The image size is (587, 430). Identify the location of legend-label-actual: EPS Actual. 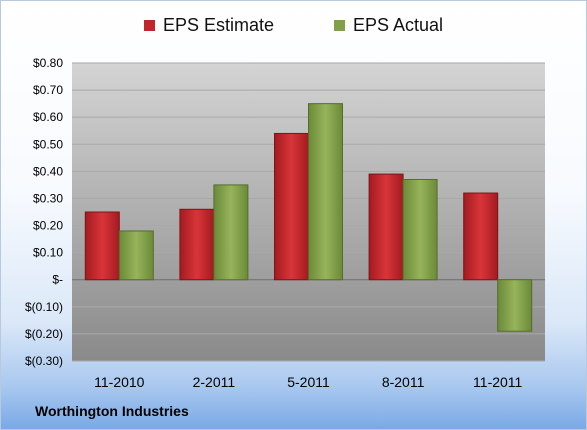
(398, 25).